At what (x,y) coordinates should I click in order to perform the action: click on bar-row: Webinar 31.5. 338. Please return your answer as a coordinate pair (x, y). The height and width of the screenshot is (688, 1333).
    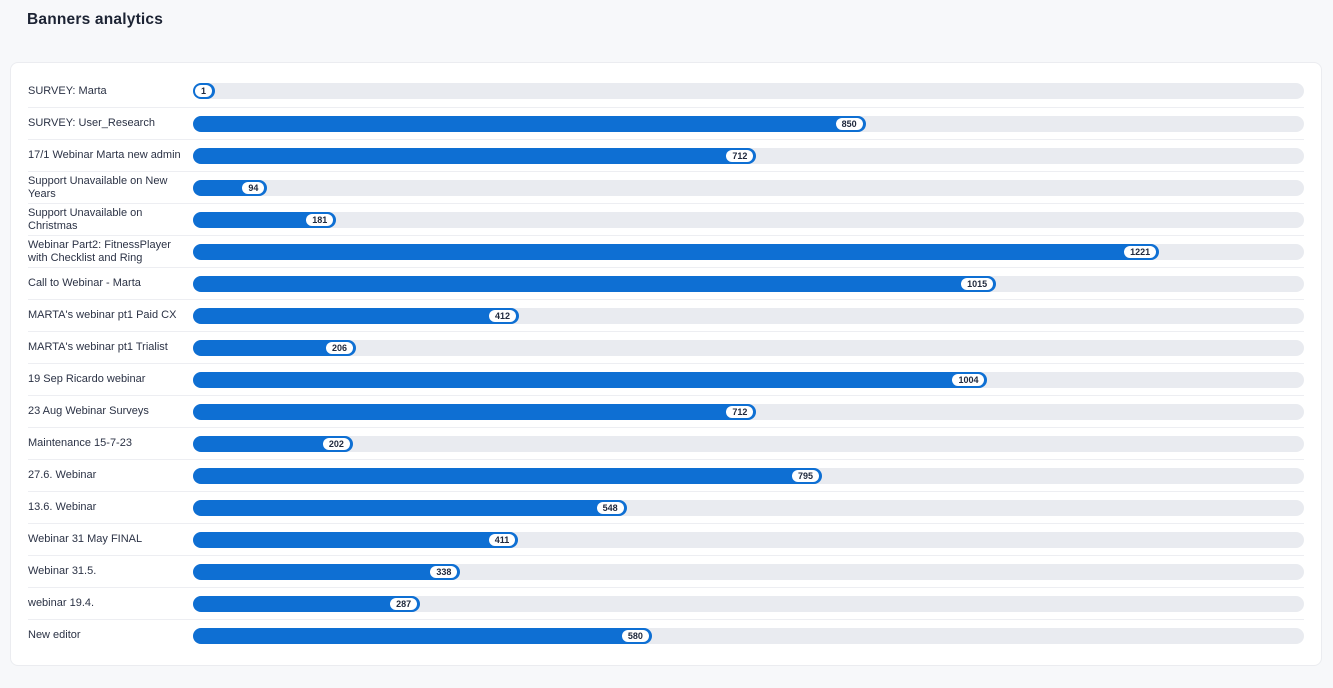
    Looking at the image, I should click on (666, 571).